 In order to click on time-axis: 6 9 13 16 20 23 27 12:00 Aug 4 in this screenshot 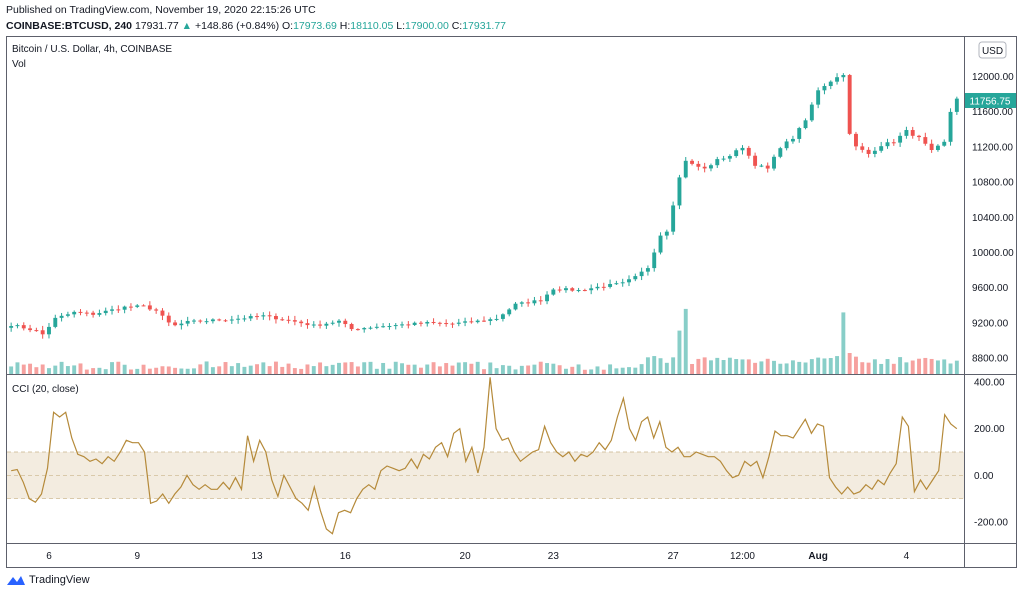, I will do `click(477, 556)`.